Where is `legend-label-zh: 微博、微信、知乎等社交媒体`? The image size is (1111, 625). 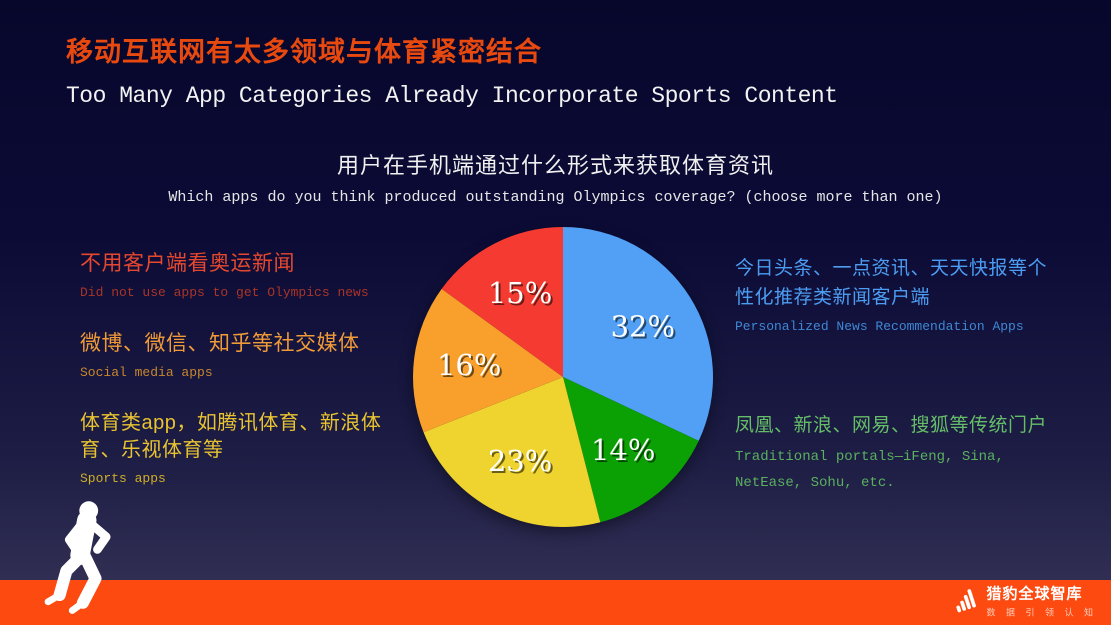 legend-label-zh: 微博、微信、知乎等社交媒体 is located at coordinates (220, 343).